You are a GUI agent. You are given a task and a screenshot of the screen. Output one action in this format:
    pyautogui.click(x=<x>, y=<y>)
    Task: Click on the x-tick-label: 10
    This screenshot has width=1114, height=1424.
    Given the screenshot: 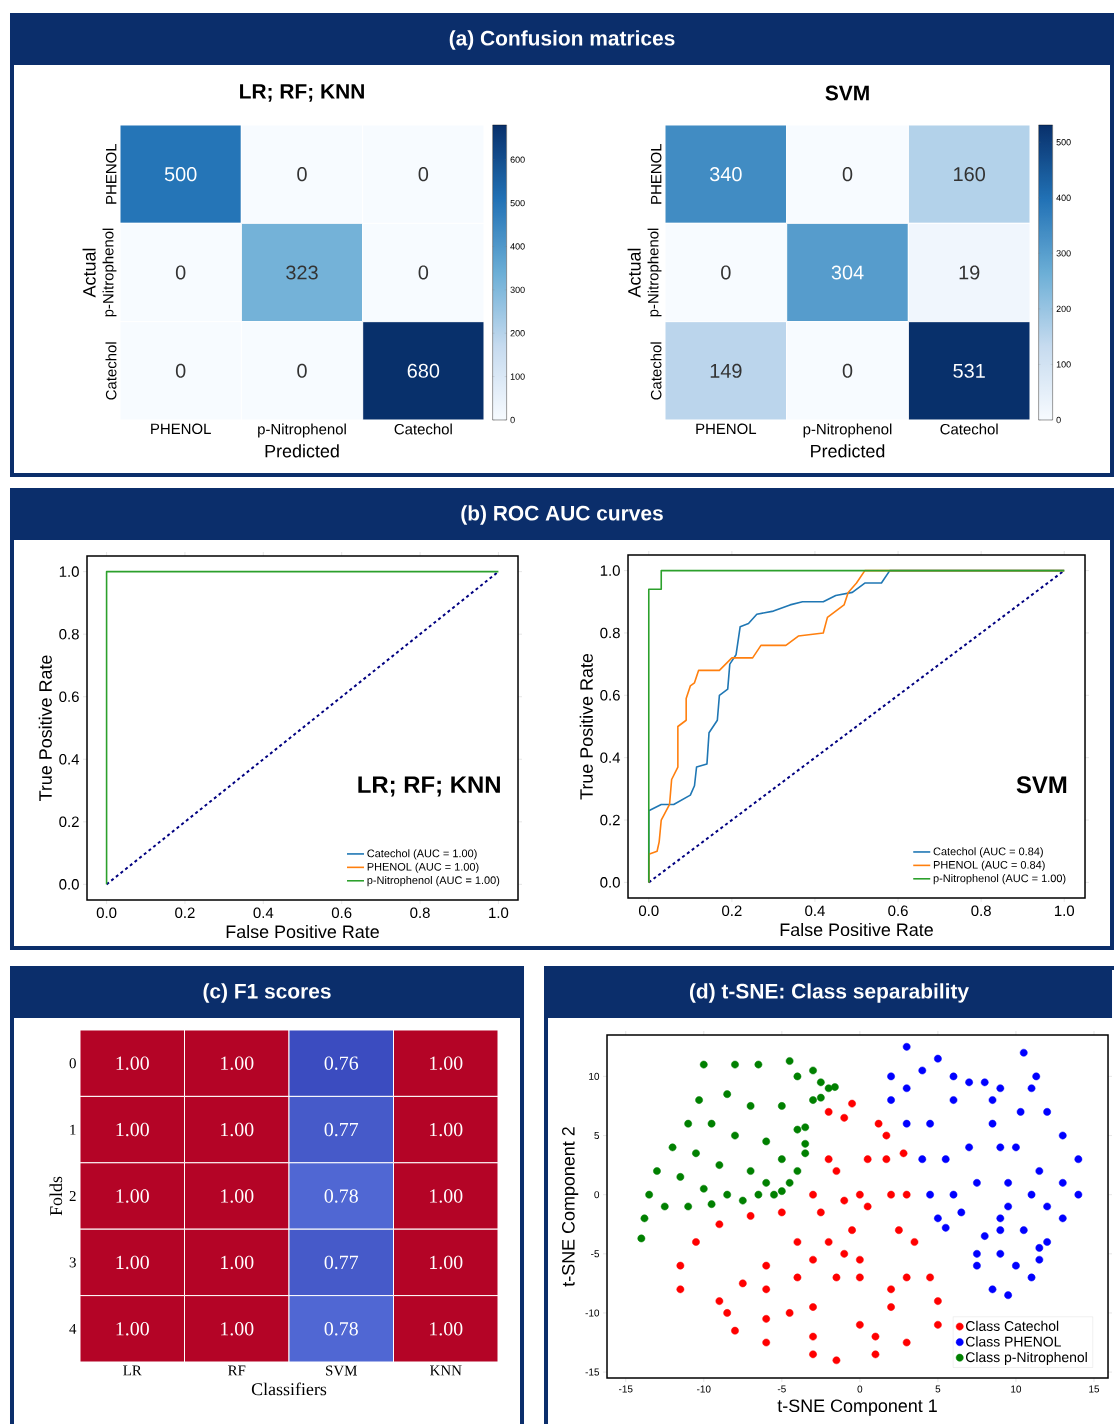 What is the action you would take?
    pyautogui.click(x=1016, y=1389)
    